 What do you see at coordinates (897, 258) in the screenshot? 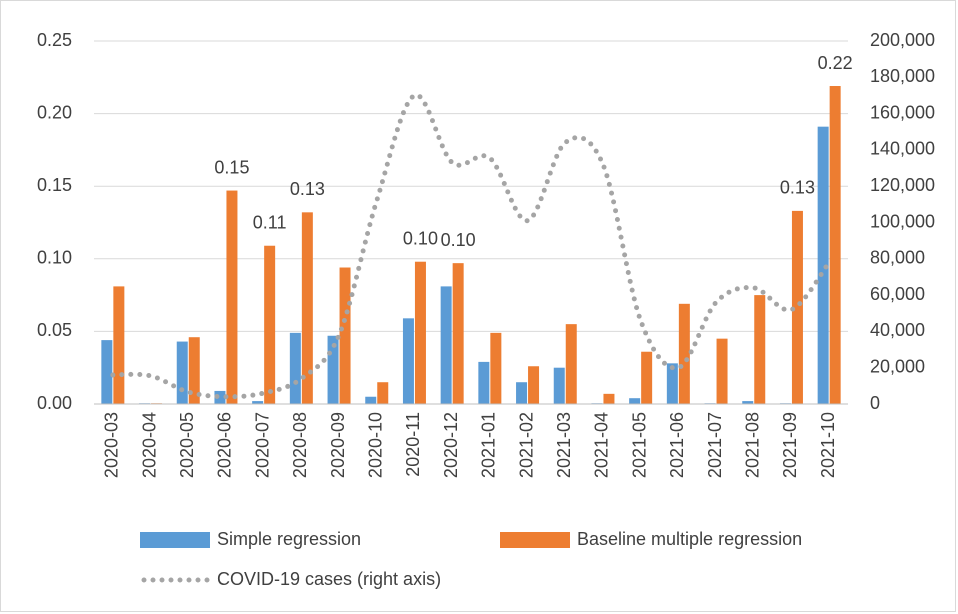
I see `y2-tick-label: 80,000` at bounding box center [897, 258].